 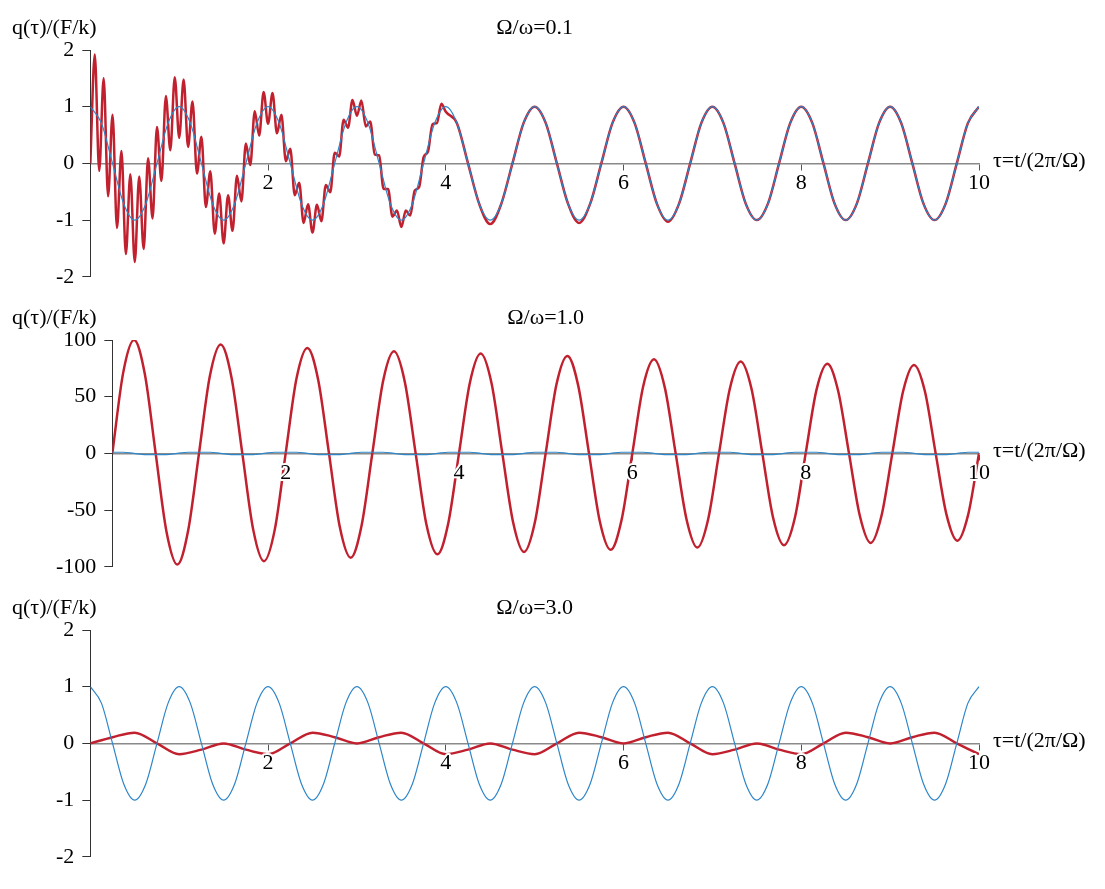 What do you see at coordinates (546, 316) in the screenshot?
I see `chart-title: Ω/ω=1.0` at bounding box center [546, 316].